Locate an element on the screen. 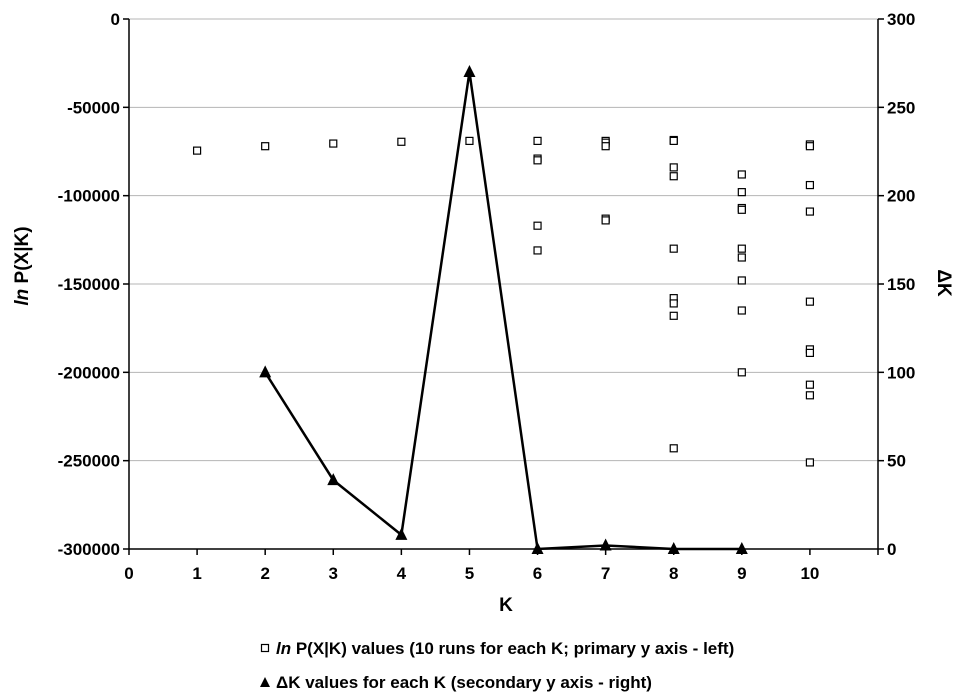  x-axis-title: K is located at coordinates (506, 605).